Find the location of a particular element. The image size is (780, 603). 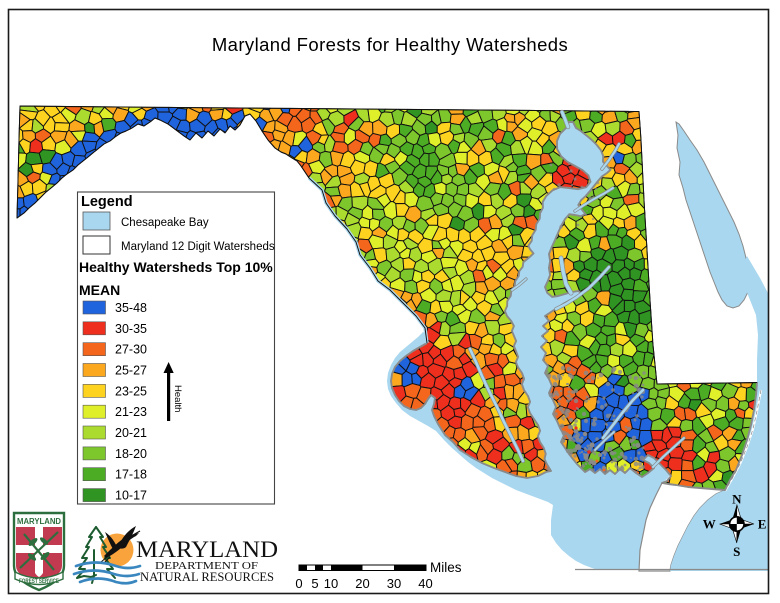

svg-text: MEAN is located at coordinates (99, 290).